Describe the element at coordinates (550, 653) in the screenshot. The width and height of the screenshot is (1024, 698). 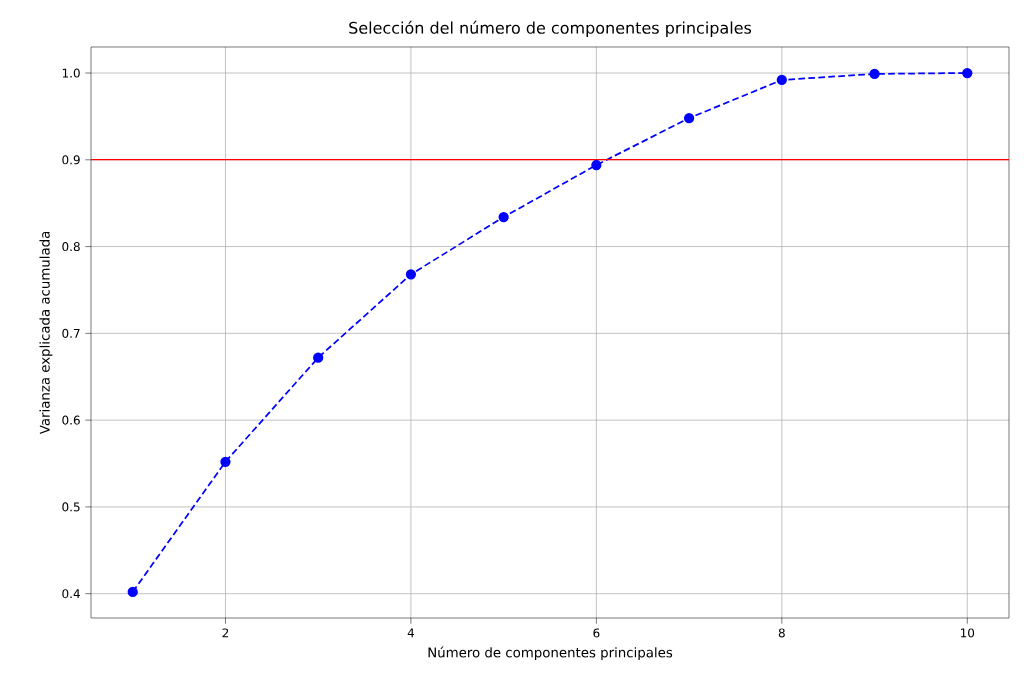
I see `x-axis-title: Número de componentes principales` at that location.